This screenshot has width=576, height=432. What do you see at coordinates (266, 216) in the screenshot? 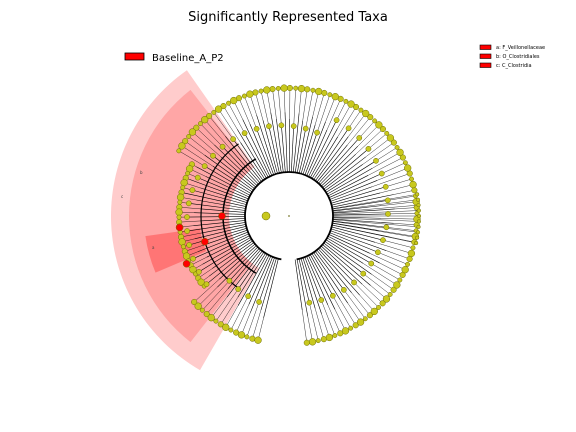
I see `center-node-left` at bounding box center [266, 216].